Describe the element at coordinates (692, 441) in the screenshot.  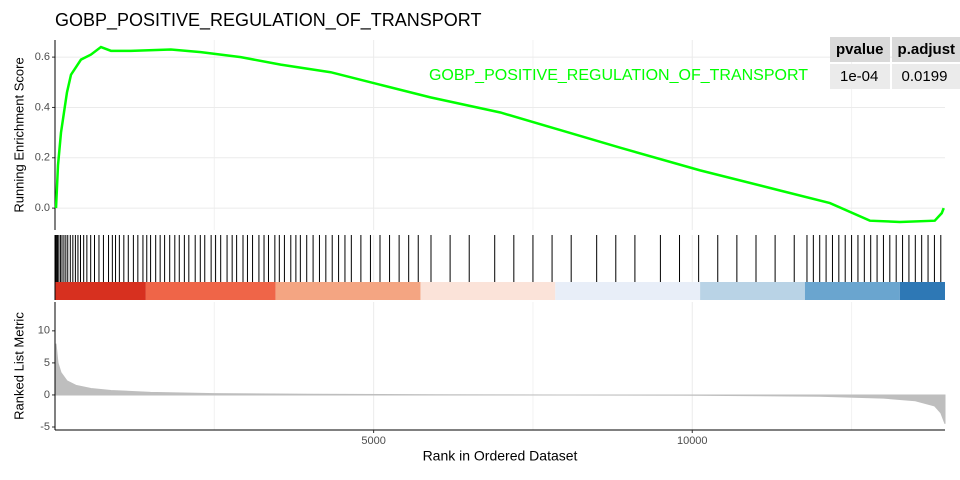
I see `x-tick-label: 10000` at that location.